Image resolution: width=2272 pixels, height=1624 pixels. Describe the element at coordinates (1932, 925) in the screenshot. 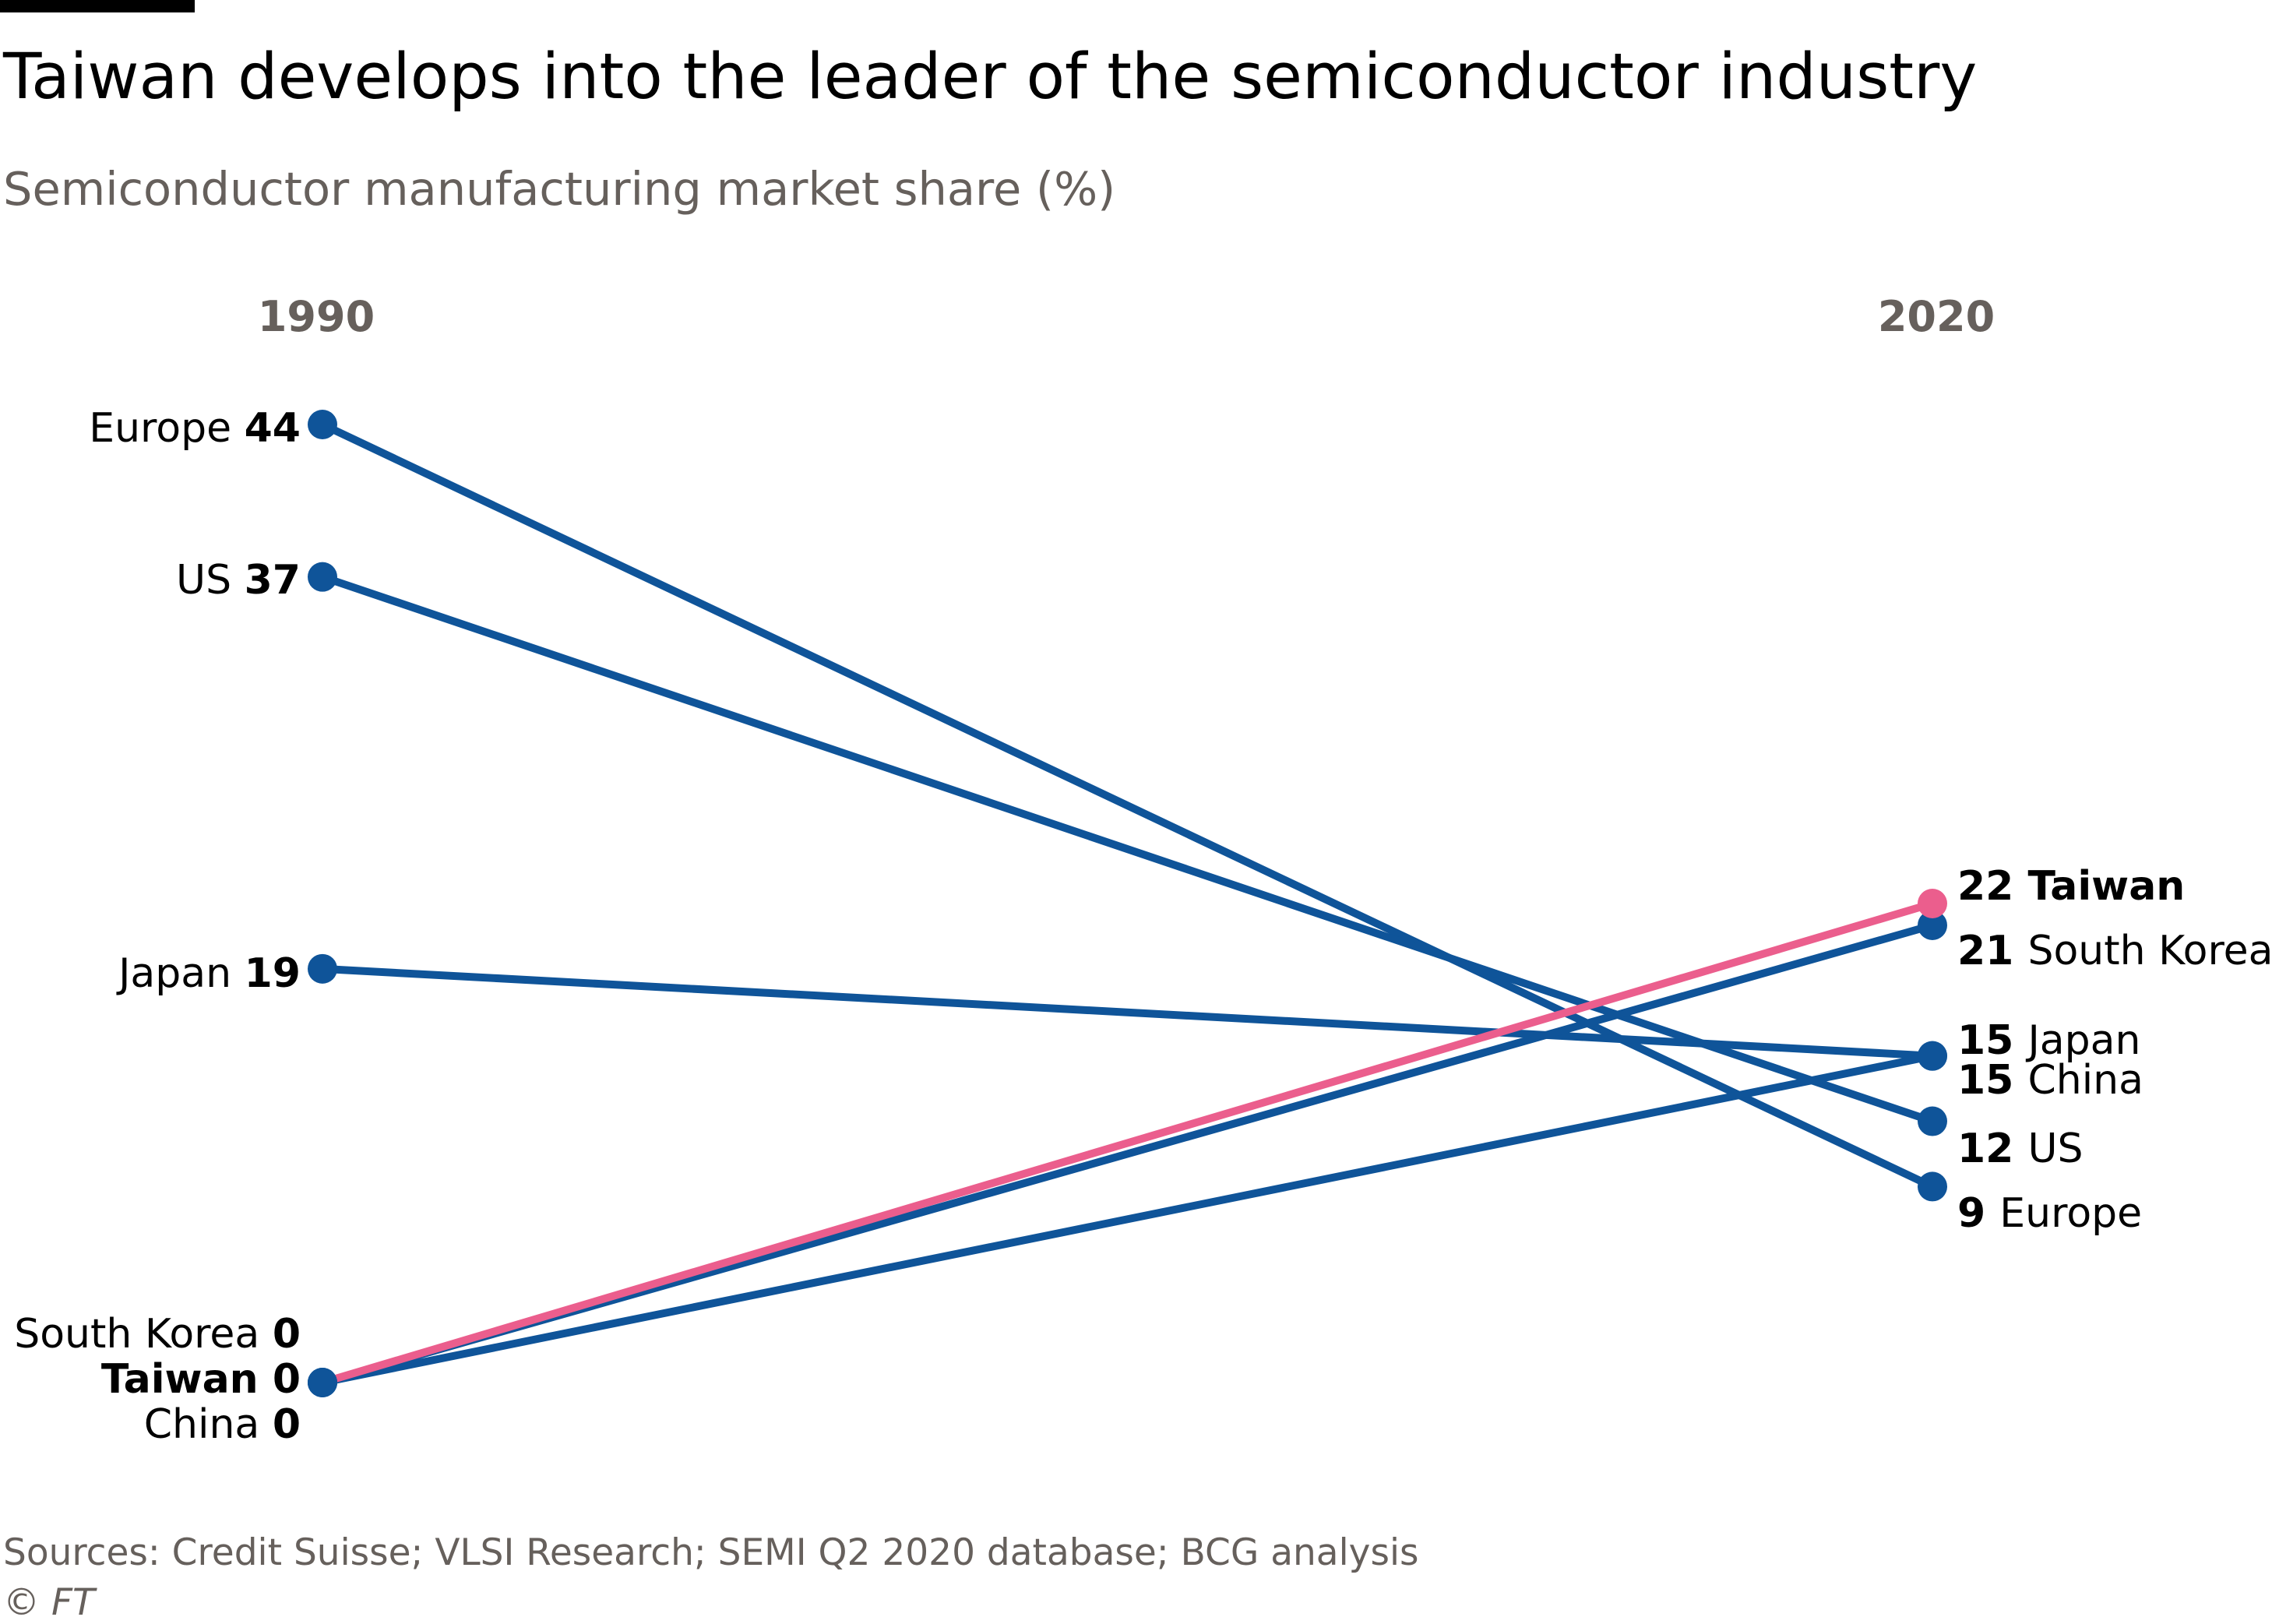

I see `dot-2020-south-korea` at that location.